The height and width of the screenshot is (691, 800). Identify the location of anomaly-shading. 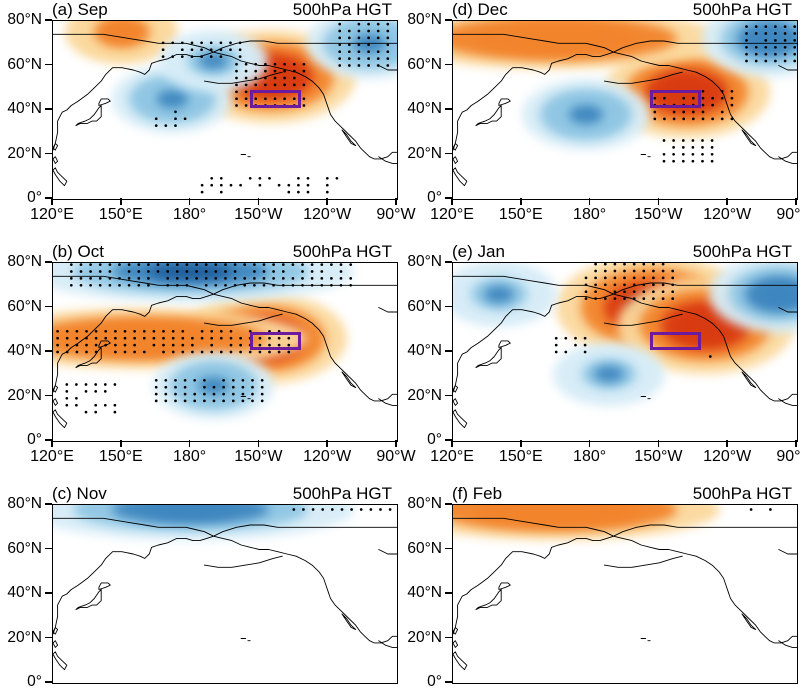
(225, 352).